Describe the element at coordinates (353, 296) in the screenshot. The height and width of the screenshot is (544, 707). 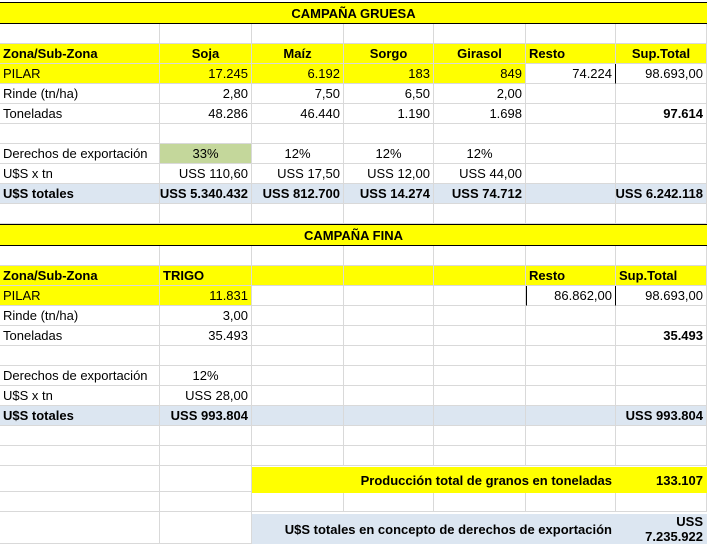
I see `fina-pilar-row: PILAR 11.831 86.862,00 98.693,00` at that location.